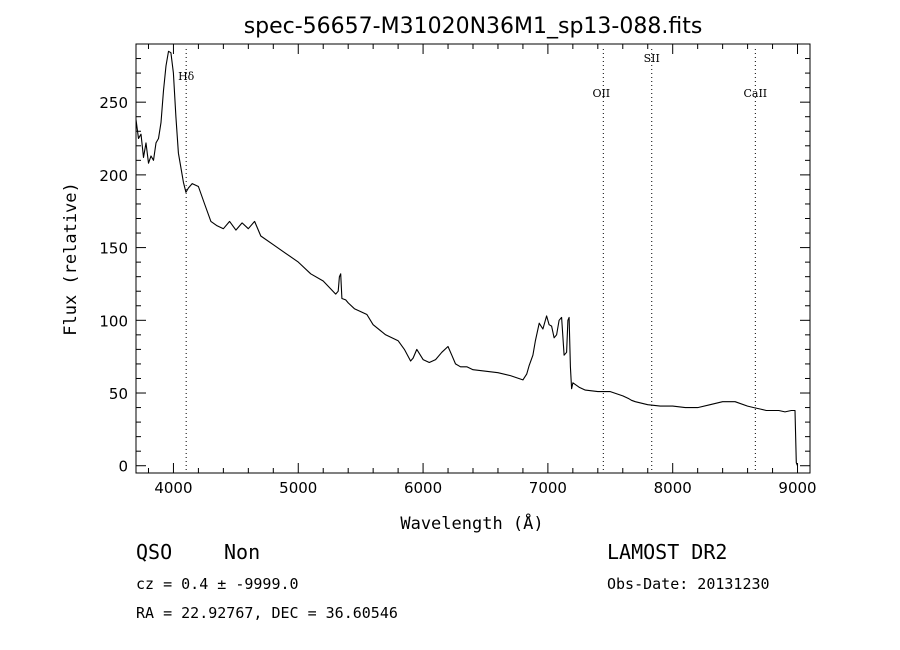  Describe the element at coordinates (173, 488) in the screenshot. I see `x-tick-label-0: 4000` at that location.